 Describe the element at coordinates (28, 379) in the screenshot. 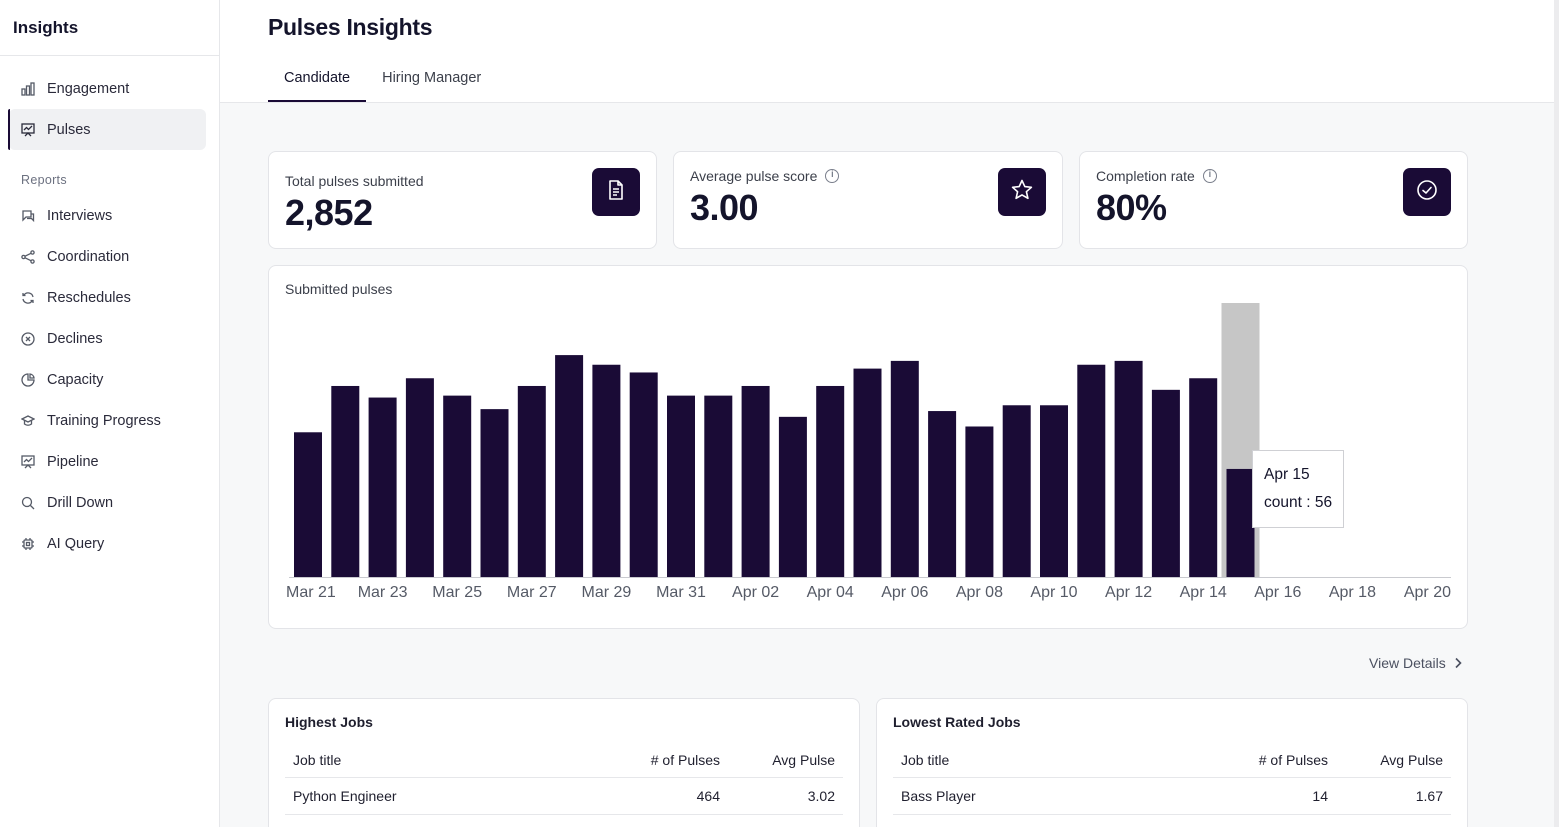

I see `pie-icon` at that location.